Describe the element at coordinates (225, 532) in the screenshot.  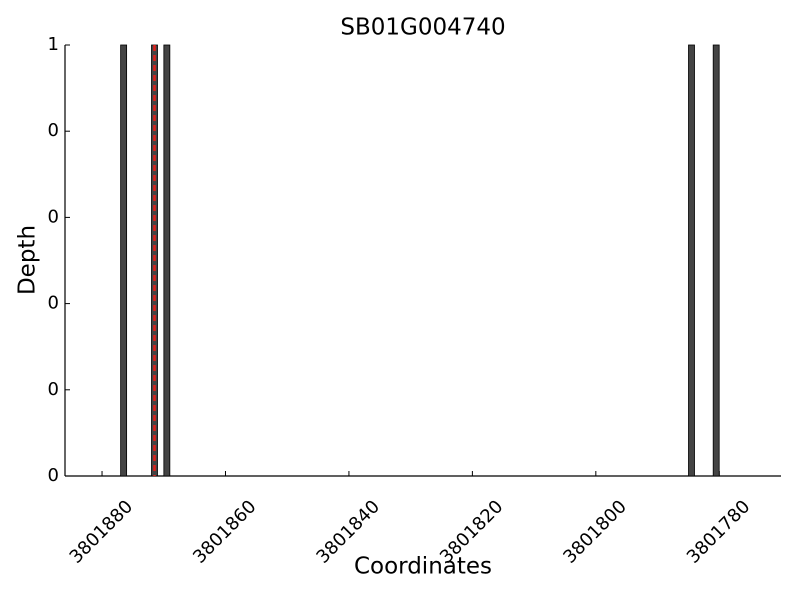
I see `x-tick-label: 3801860` at that location.